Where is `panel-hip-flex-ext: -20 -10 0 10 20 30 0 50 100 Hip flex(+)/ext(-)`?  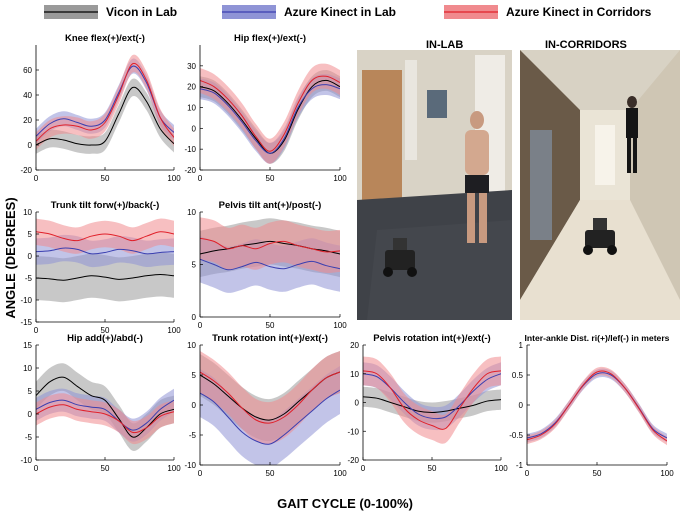 panel-hip-flex-ext: -20 -10 0 10 20 30 0 50 100 Hip flex(+)/ext(-) is located at coordinates (265, 108).